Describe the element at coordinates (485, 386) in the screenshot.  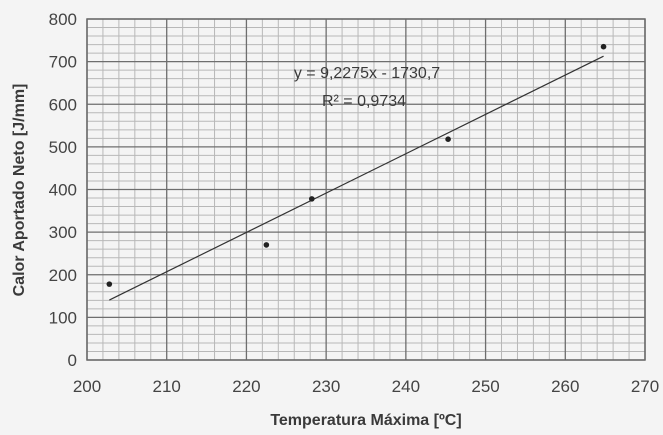
I see `x-tick-label: 250` at that location.